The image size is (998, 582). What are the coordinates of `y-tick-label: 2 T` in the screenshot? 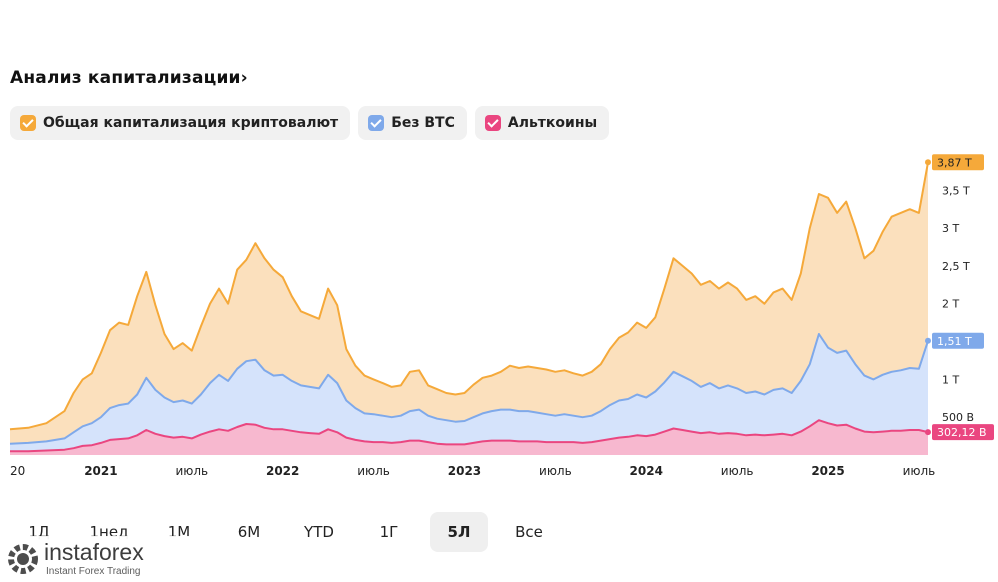 It's located at (950, 304).